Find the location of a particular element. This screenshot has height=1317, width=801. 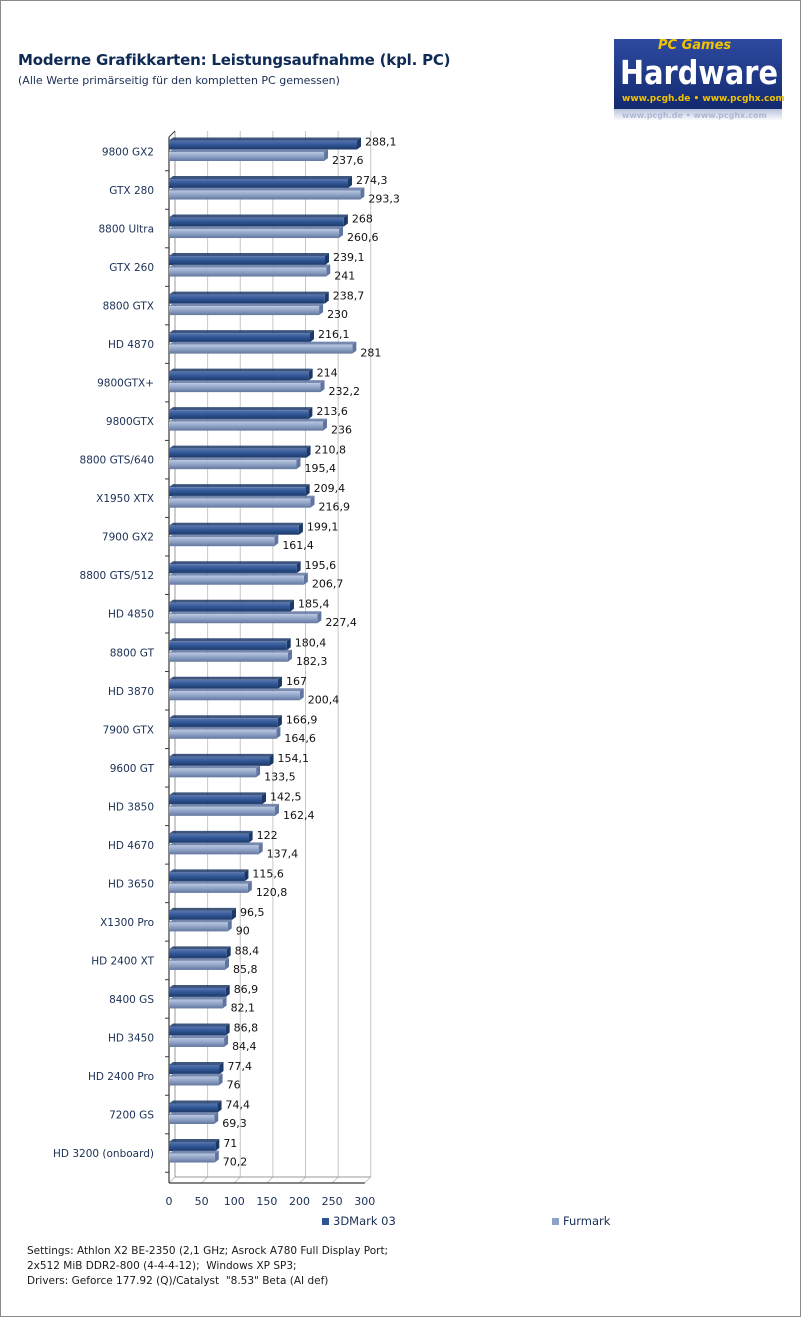

value-label-3dmark03: 180,4 is located at coordinates (311, 642).